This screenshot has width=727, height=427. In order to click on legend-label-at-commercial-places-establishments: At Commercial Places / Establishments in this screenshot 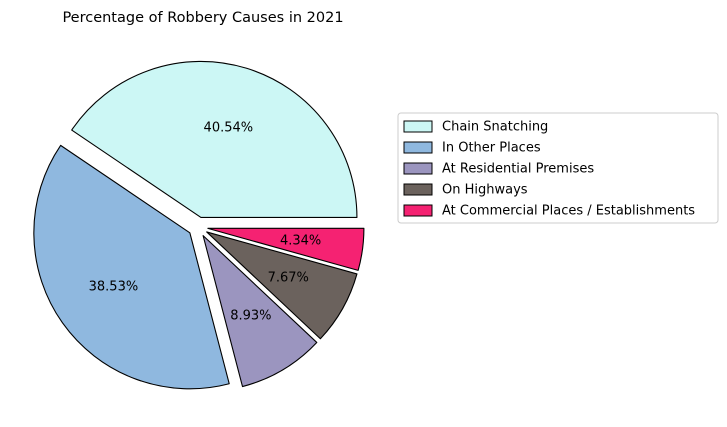, I will do `click(568, 211)`.